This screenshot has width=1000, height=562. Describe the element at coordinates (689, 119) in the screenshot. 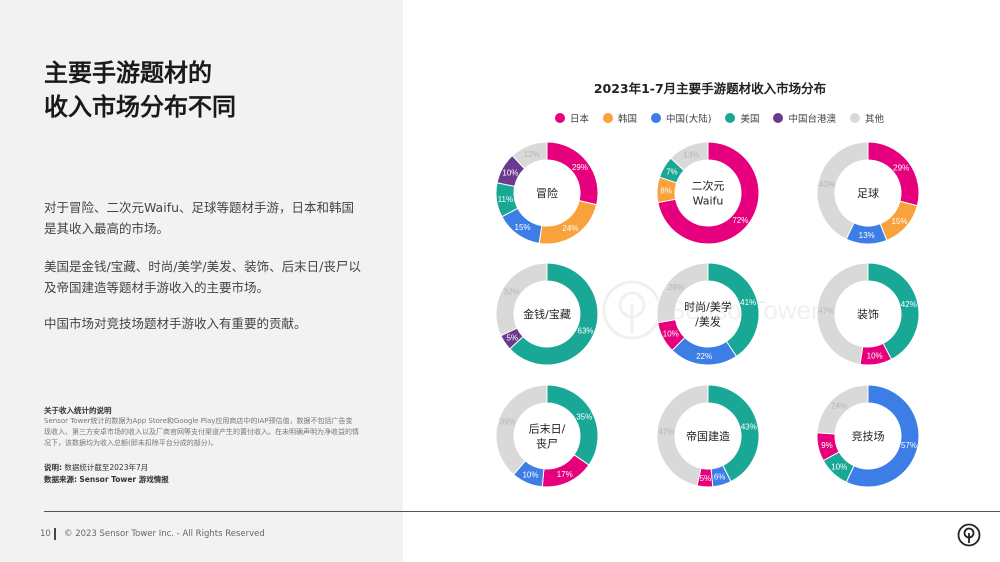

I see `legend-label: 中国(大陆)` at that location.